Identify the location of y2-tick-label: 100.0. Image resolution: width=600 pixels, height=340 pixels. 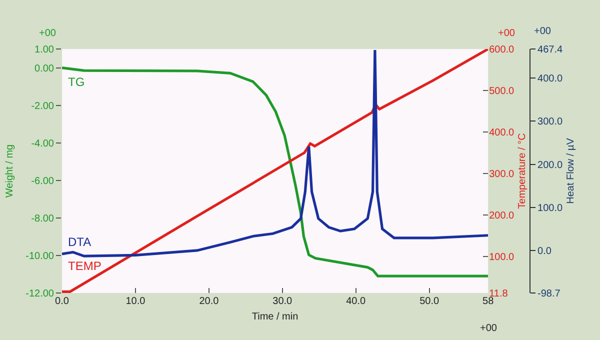
(502, 257).